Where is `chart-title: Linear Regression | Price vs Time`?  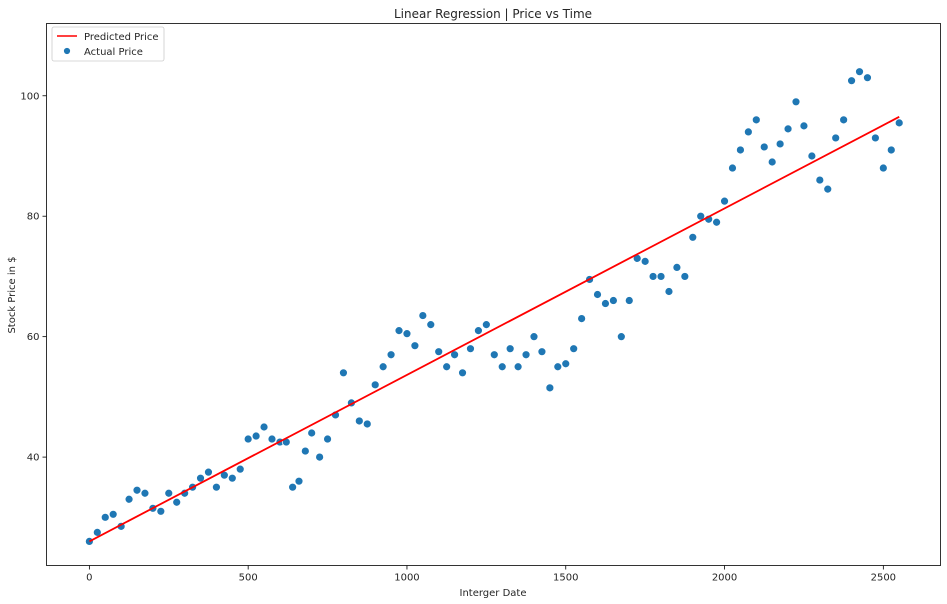
chart-title: Linear Regression | Price vs Time is located at coordinates (493, 14).